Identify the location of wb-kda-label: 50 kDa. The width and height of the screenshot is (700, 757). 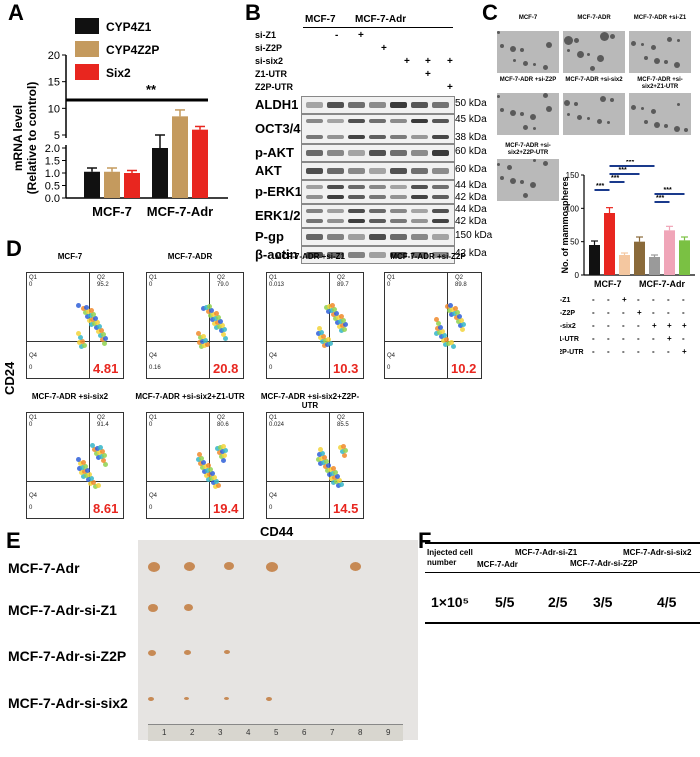
(471, 103).